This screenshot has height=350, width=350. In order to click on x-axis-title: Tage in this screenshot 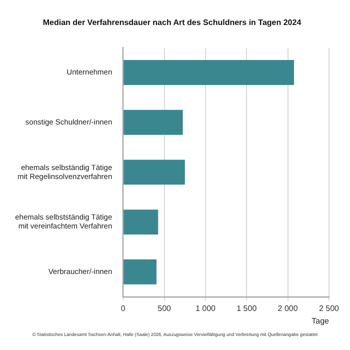, I will do `click(321, 321)`.